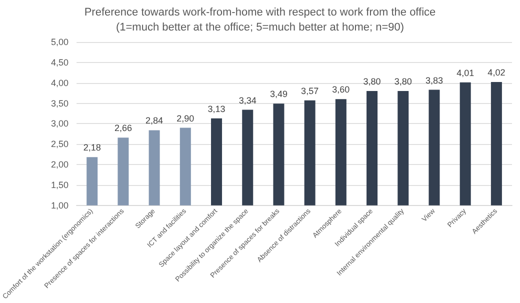 The height and width of the screenshot is (303, 520). I want to click on data-label: 3,60, so click(341, 89).